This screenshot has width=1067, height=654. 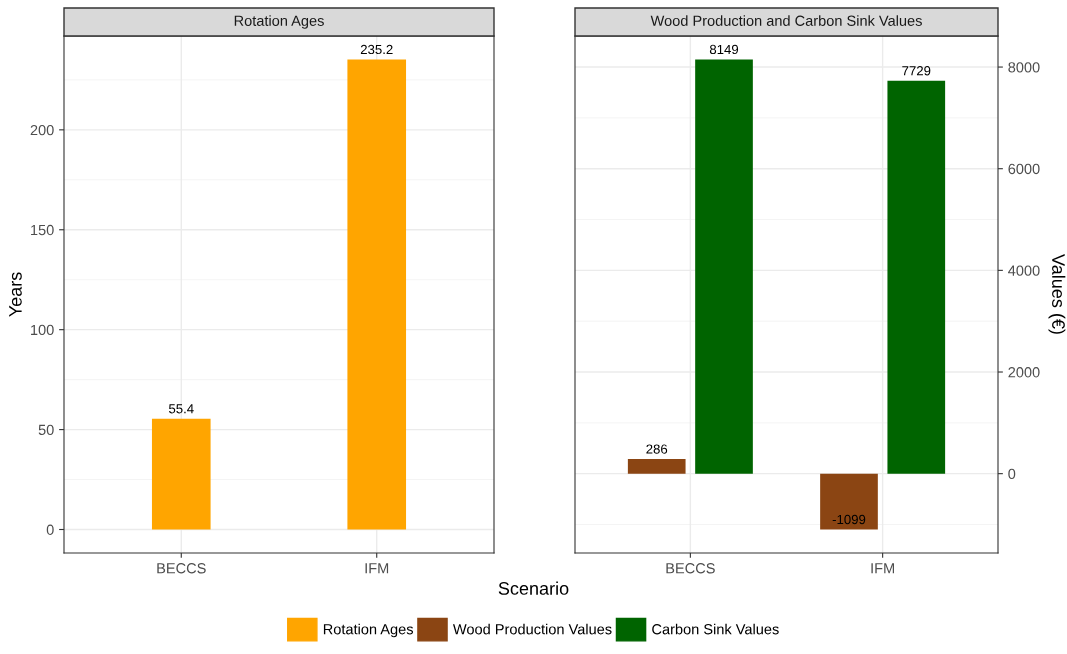 What do you see at coordinates (42, 130) in the screenshot?
I see `y-tick-label: 200` at bounding box center [42, 130].